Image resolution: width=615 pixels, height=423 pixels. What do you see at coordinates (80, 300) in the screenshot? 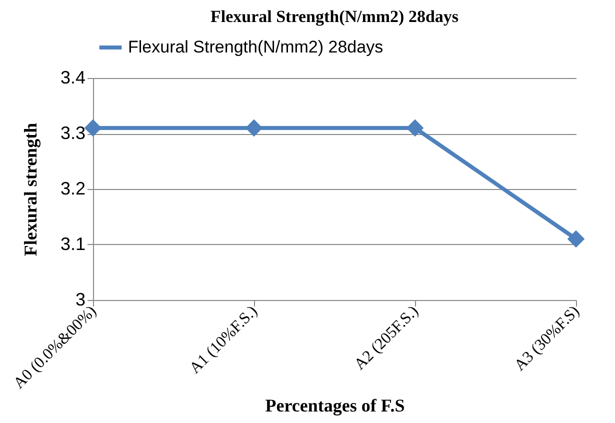
I see `y-tick-label: 3` at bounding box center [80, 300].